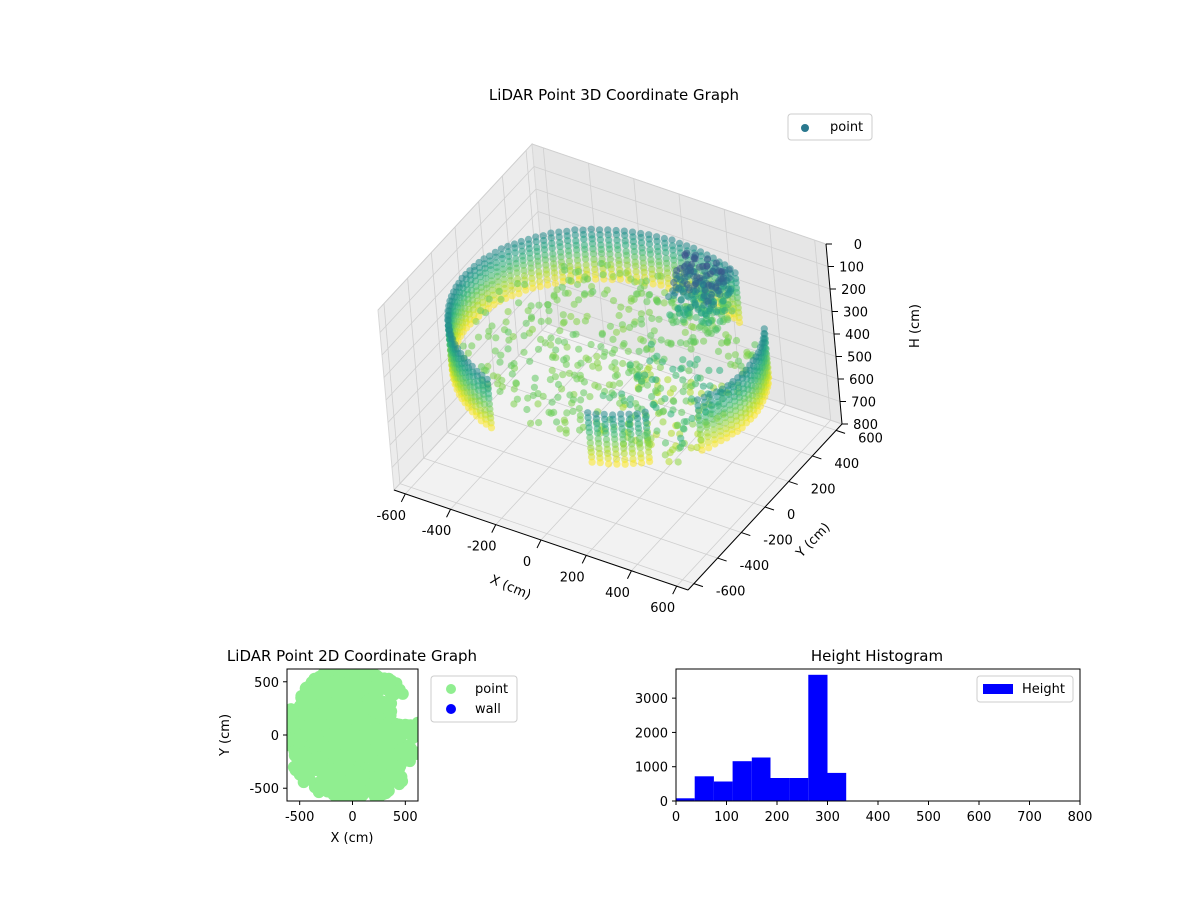  Describe the element at coordinates (791, 515) in the screenshot. I see `chart-3d-y-tick-label: 0` at that location.